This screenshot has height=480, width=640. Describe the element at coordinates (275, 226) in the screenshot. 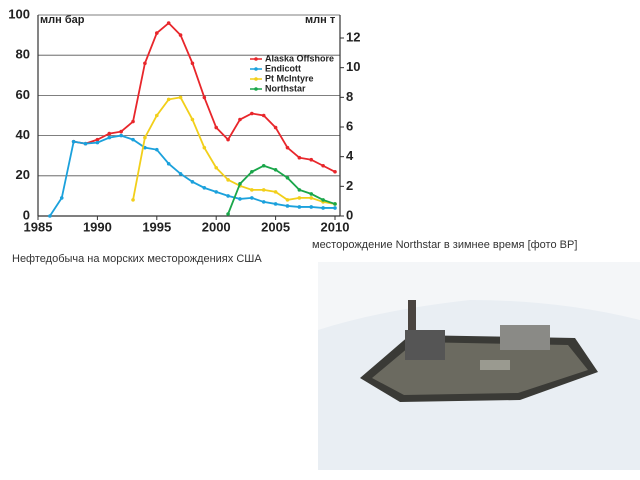

I see `x-tick-label: 2005` at that location.